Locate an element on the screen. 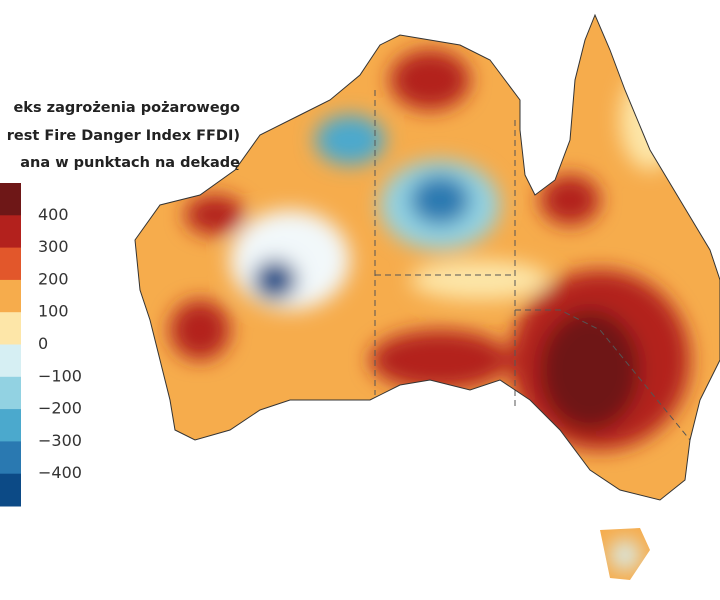 Image resolution: width=720 pixels, height=600 pixels. legend-tick-label: 0 is located at coordinates (43, 343).